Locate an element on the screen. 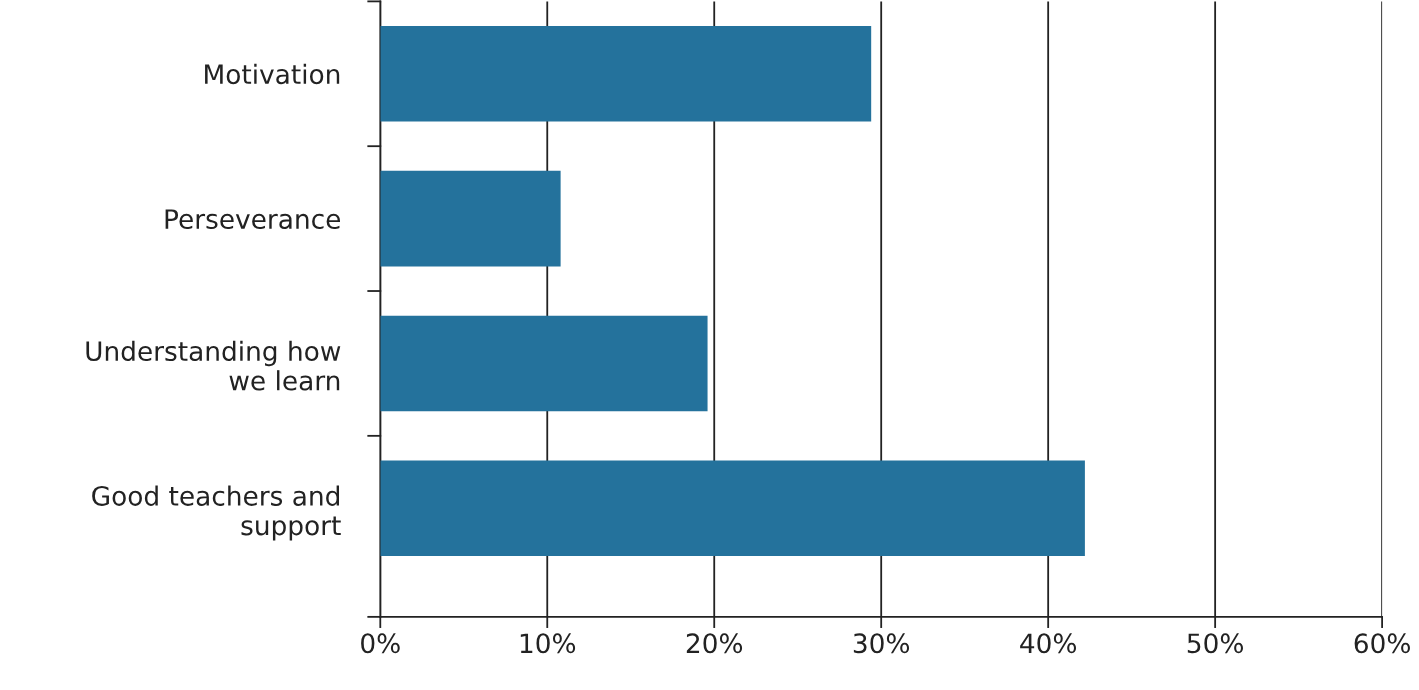 Image resolution: width=1419 pixels, height=690 pixels. x-tick-label: 50% is located at coordinates (1215, 643).